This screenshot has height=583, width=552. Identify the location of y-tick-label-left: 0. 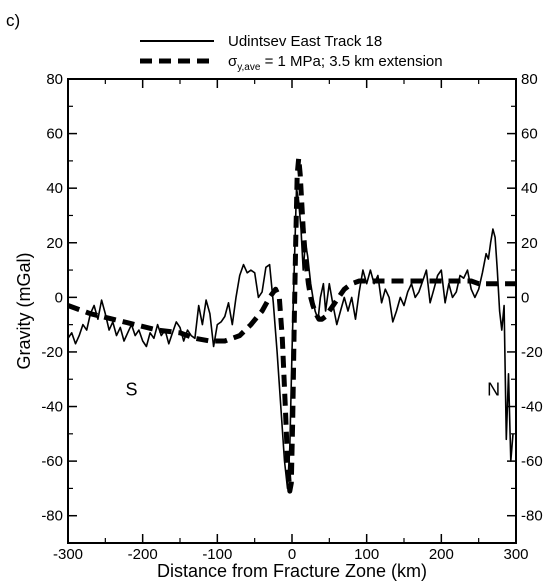
(59, 297).